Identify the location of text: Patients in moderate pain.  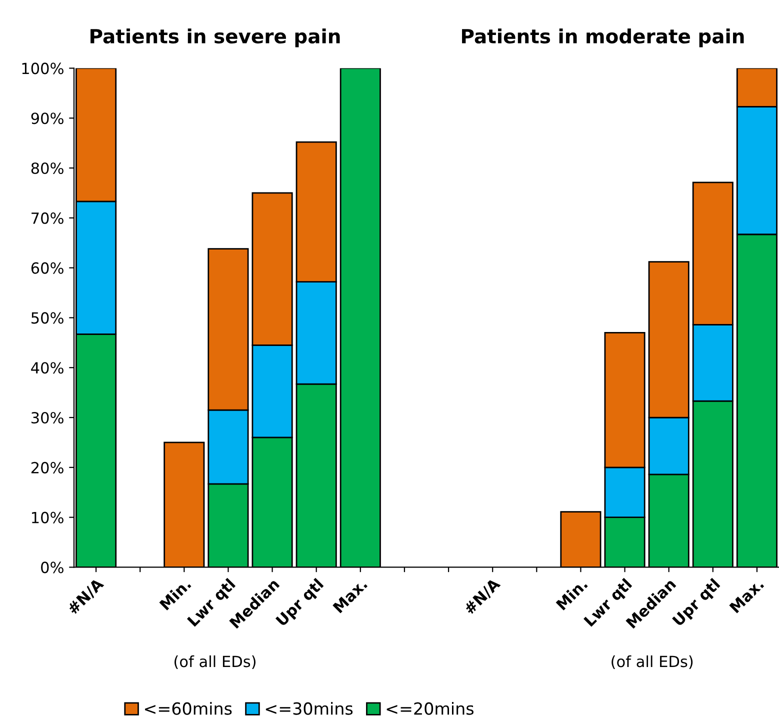
(603, 38).